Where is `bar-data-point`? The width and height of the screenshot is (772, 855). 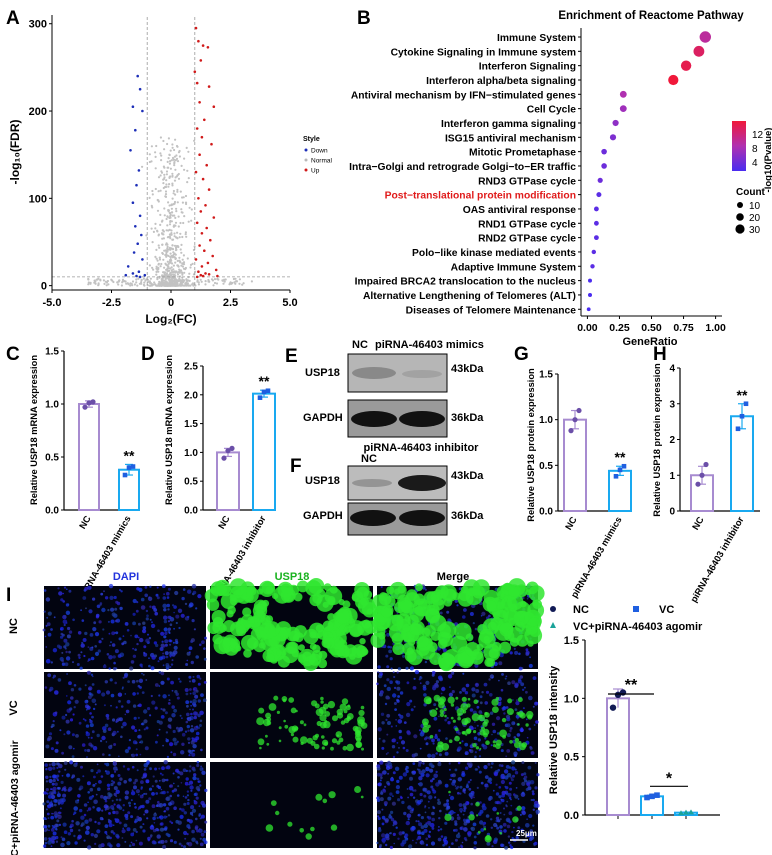 bar-data-point is located at coordinates (224, 458).